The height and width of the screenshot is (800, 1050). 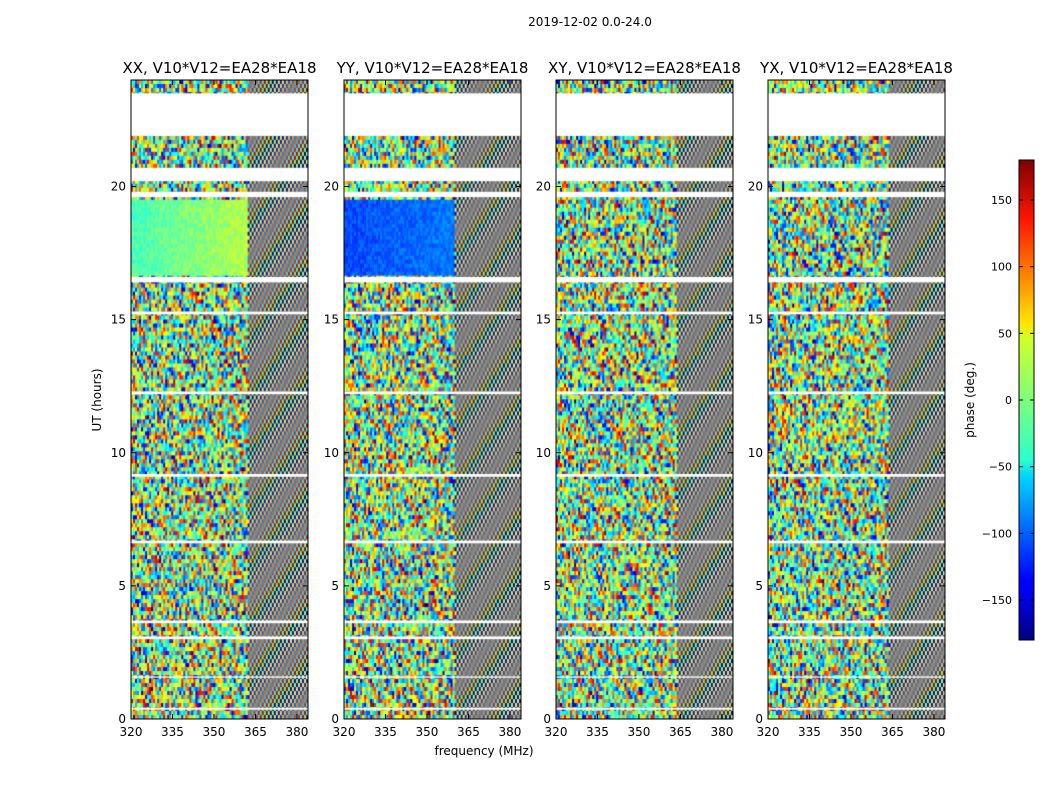 I want to click on colorbar-ticks: −150 −100 −50 0 50 100 150, so click(x=1008, y=400).